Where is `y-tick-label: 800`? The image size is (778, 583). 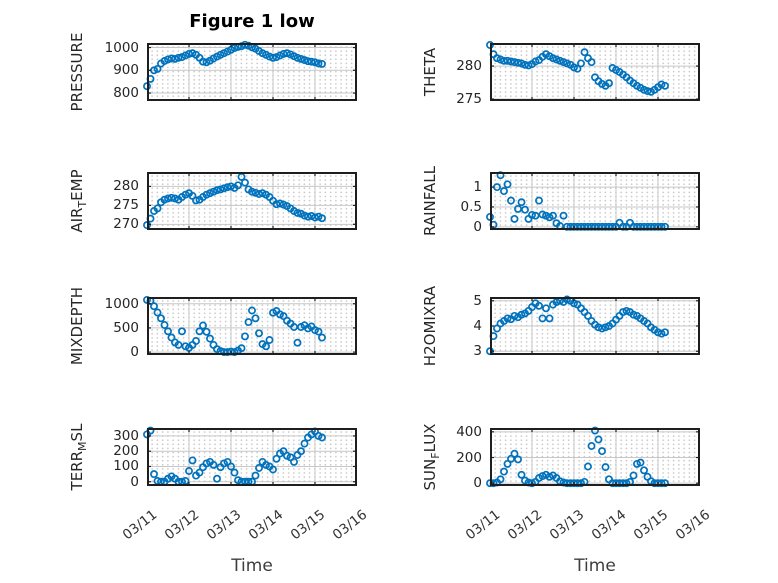 y-tick-label: 800 is located at coordinates (126, 93).